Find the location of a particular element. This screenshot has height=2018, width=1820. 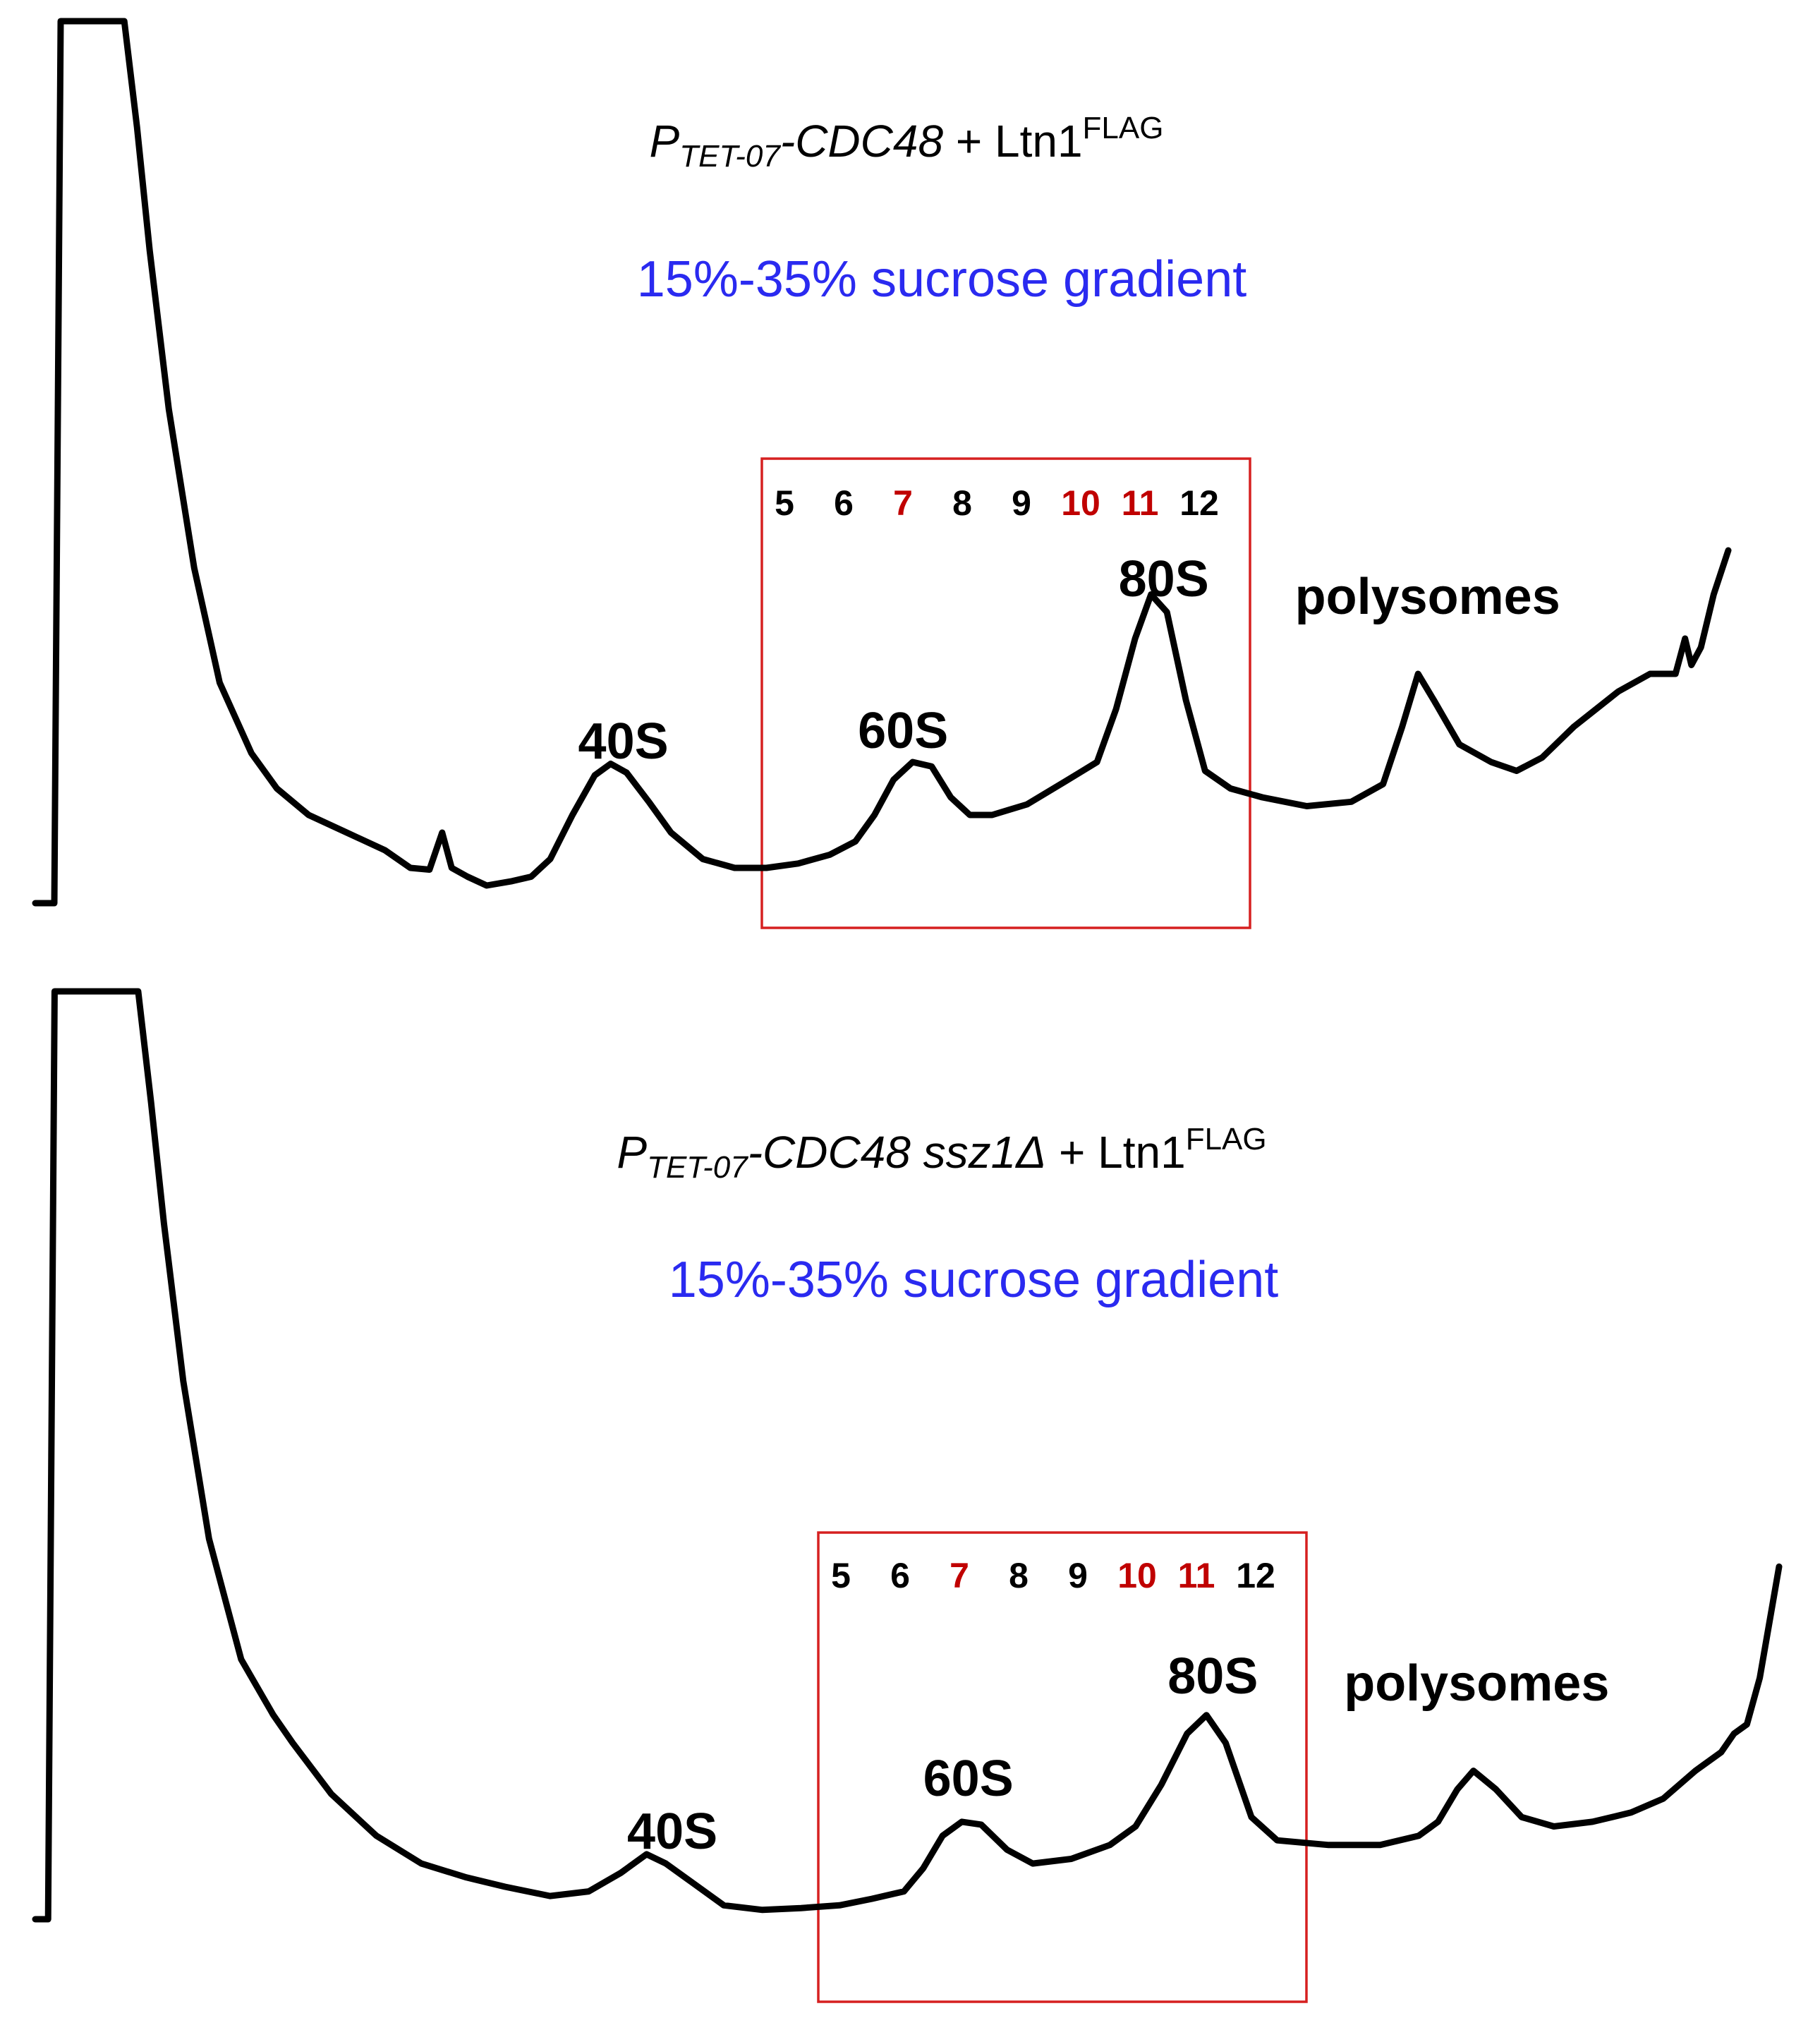

panel-bottom-fraction-labels: 5 6 7 8 9 10 11 12 is located at coordinates (1053, 1575).